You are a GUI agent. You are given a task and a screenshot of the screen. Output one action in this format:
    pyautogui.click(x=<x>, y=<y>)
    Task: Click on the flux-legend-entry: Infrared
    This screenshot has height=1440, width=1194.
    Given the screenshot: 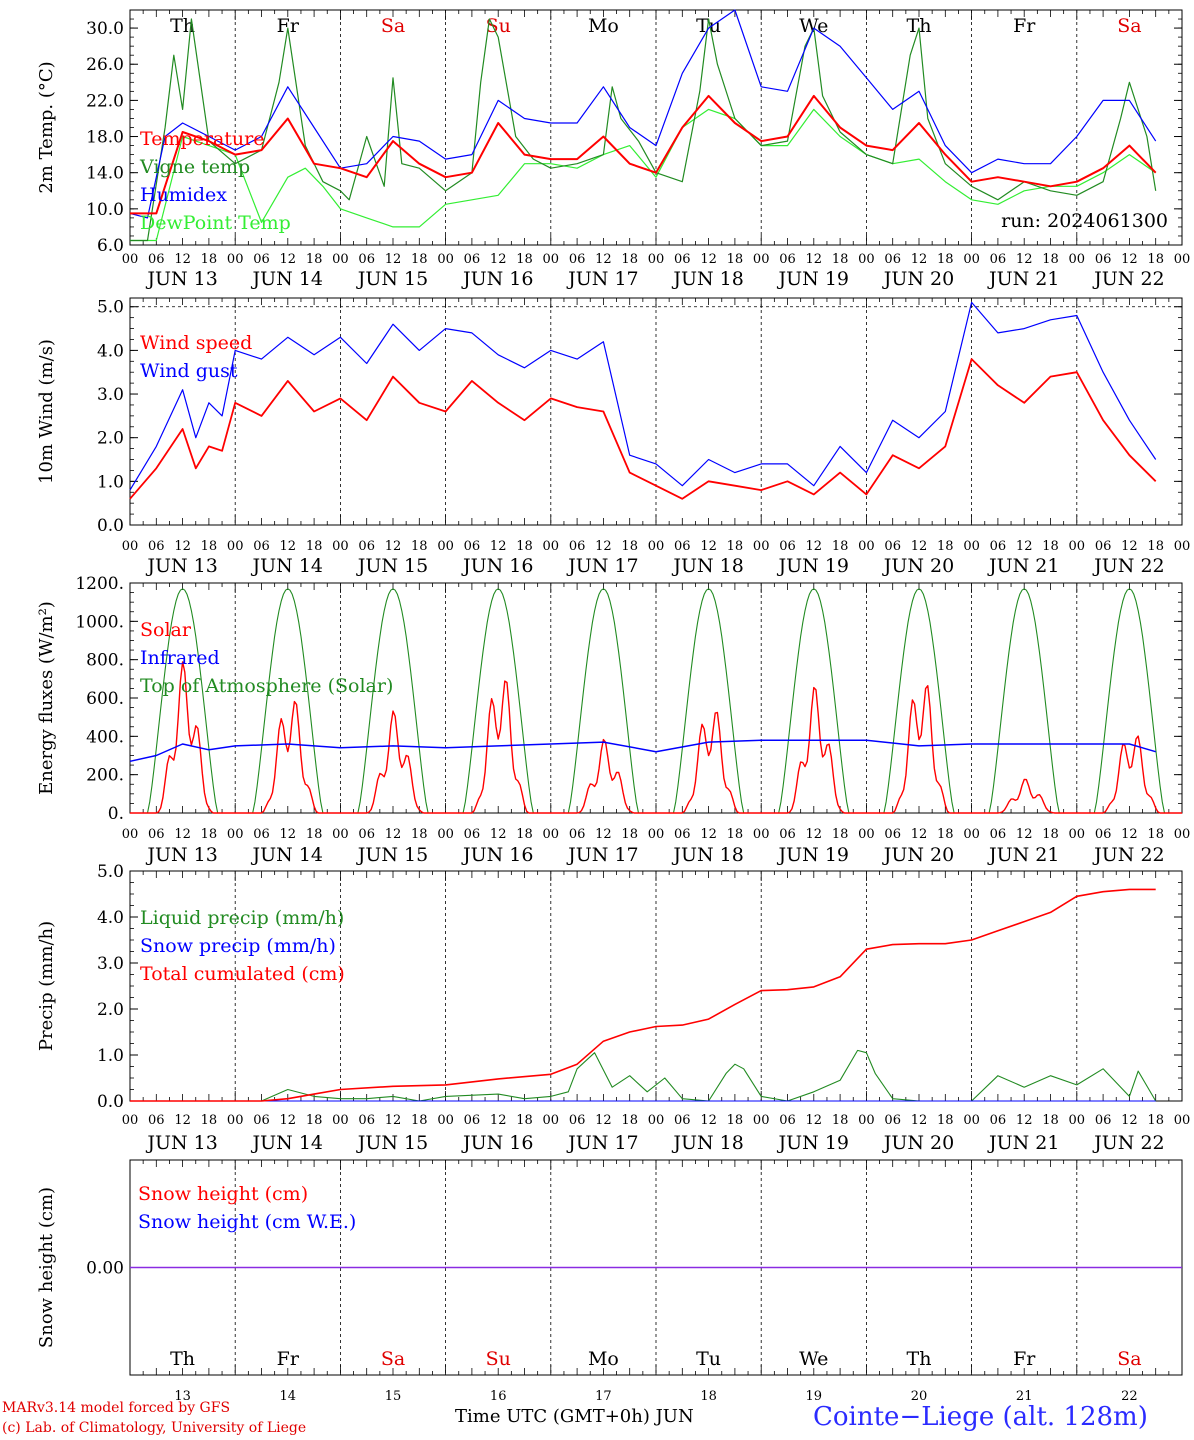 What is the action you would take?
    pyautogui.click(x=180, y=658)
    